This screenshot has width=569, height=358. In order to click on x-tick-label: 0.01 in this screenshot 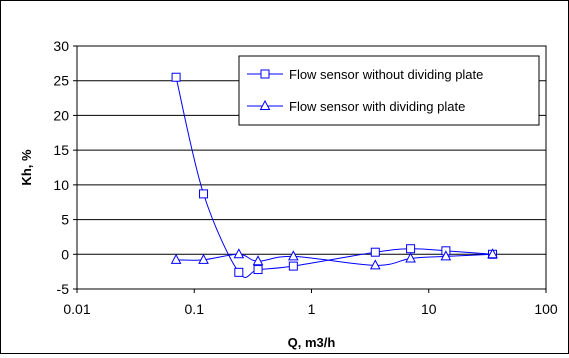, I will do `click(76, 309)`.